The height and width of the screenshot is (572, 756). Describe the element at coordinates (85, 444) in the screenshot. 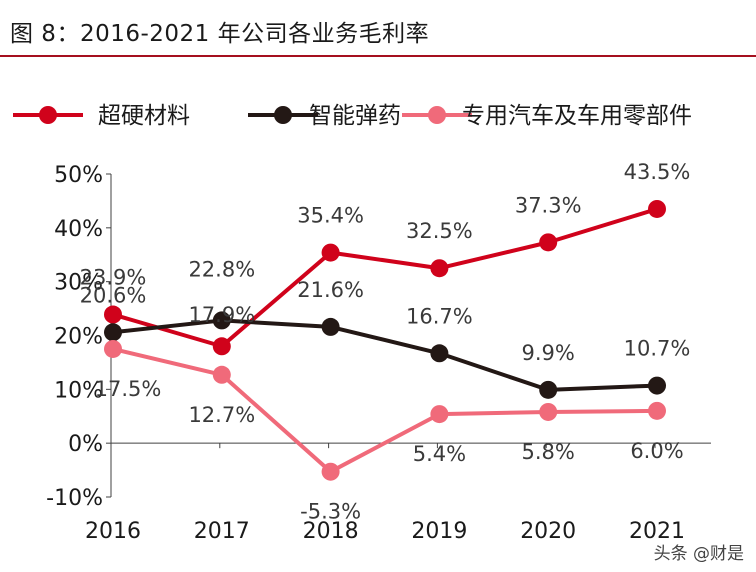

I see `y-tick-label: 0%` at that location.